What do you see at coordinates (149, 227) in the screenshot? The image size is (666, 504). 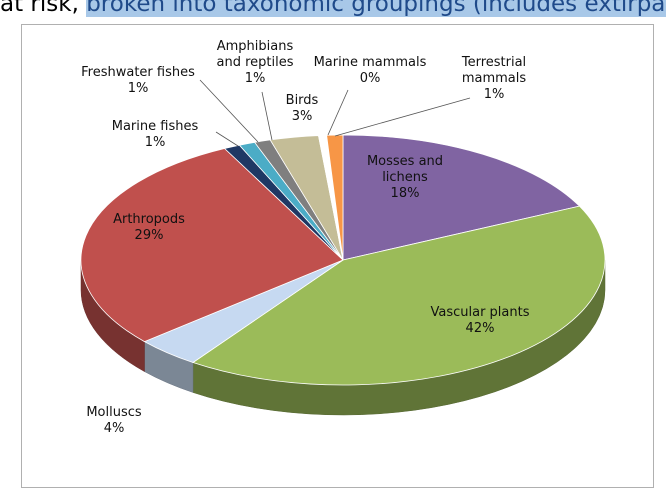 I see `slice-label-arthropods: Arthropods 29%` at bounding box center [149, 227].